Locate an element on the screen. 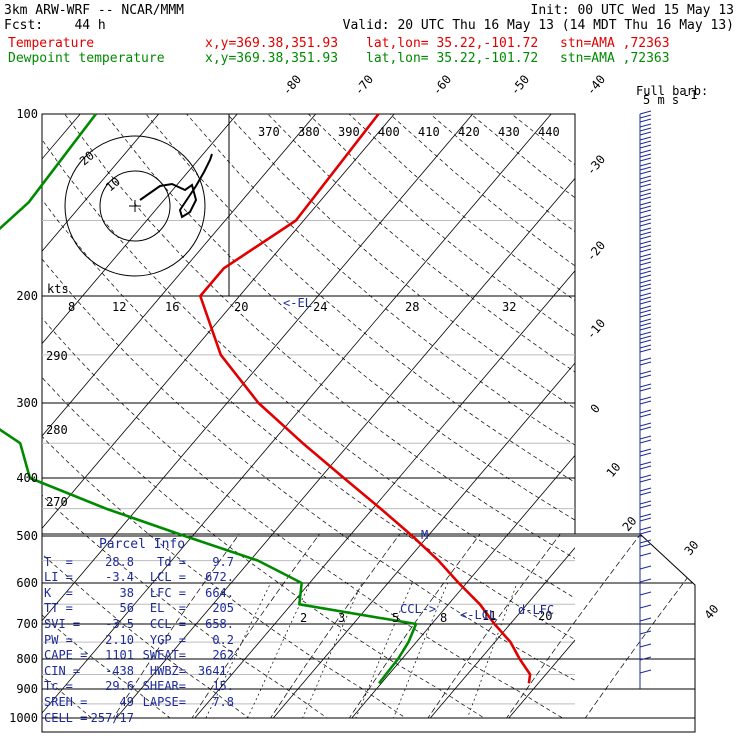 The height and width of the screenshot is (740, 740). parcel-info-row: Tc = 29.6 SHEAR= 15. is located at coordinates (142, 687).